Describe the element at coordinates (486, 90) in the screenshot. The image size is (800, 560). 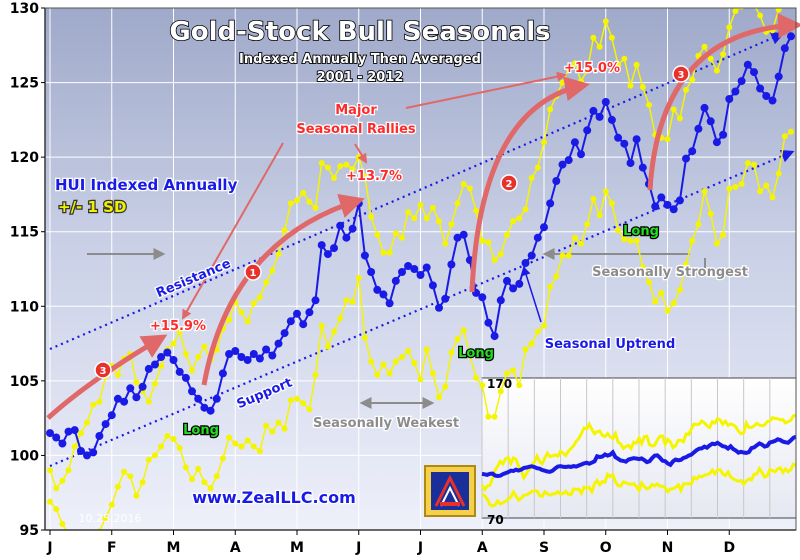
I see `major-rally-arrow-to-pct2` at that location.